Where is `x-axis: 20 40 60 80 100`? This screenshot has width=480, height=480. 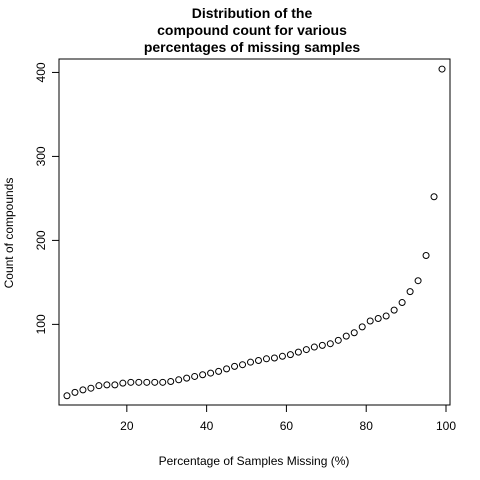 x-axis: 20 40 60 80 100 is located at coordinates (288, 419).